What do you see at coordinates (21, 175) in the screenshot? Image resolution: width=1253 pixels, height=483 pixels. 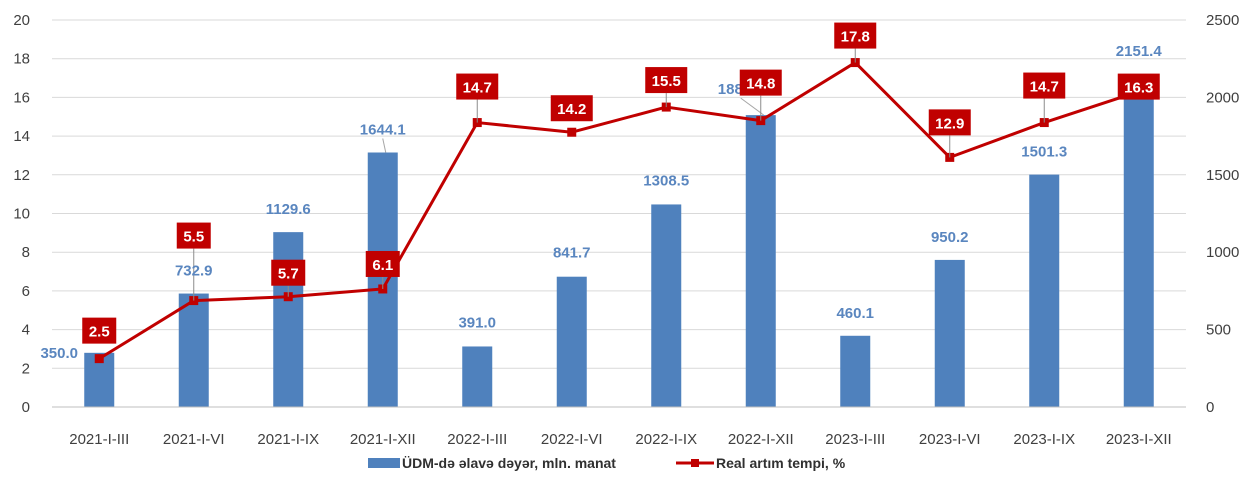 I see `left-tick-label: 12` at bounding box center [21, 175].